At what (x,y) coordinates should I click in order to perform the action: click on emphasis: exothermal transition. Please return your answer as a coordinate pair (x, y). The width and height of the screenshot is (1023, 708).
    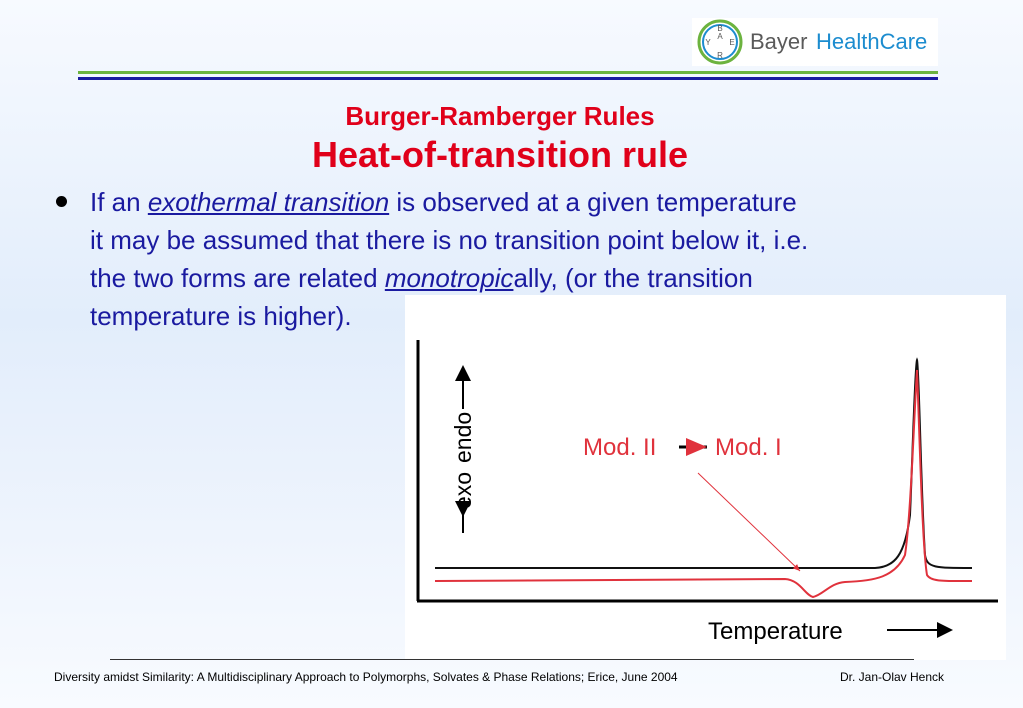
    Looking at the image, I should click on (268, 202).